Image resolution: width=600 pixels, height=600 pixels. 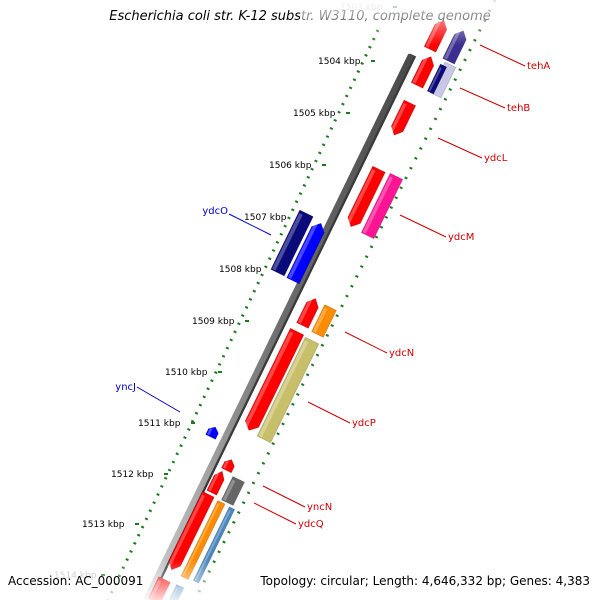 What do you see at coordinates (265, 218) in the screenshot?
I see `tick-label: 1507 kbp` at bounding box center [265, 218].